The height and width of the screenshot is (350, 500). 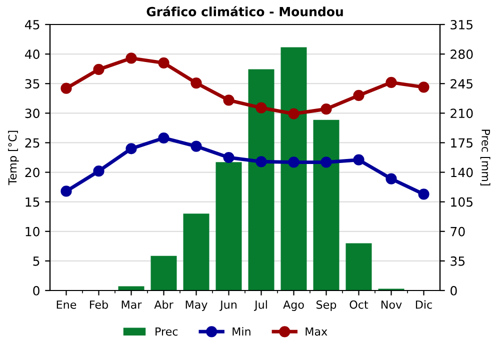 What do you see at coordinates (461, 143) in the screenshot?
I see `y2-tick-label: 175` at bounding box center [461, 143].